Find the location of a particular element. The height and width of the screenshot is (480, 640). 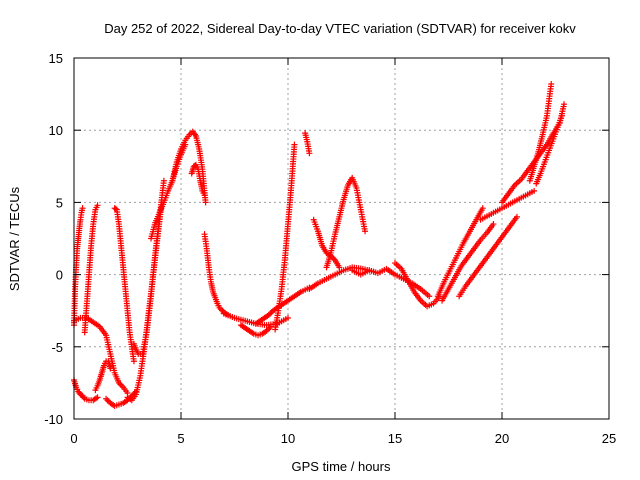

y-tick-label: 0 is located at coordinates (59, 275).